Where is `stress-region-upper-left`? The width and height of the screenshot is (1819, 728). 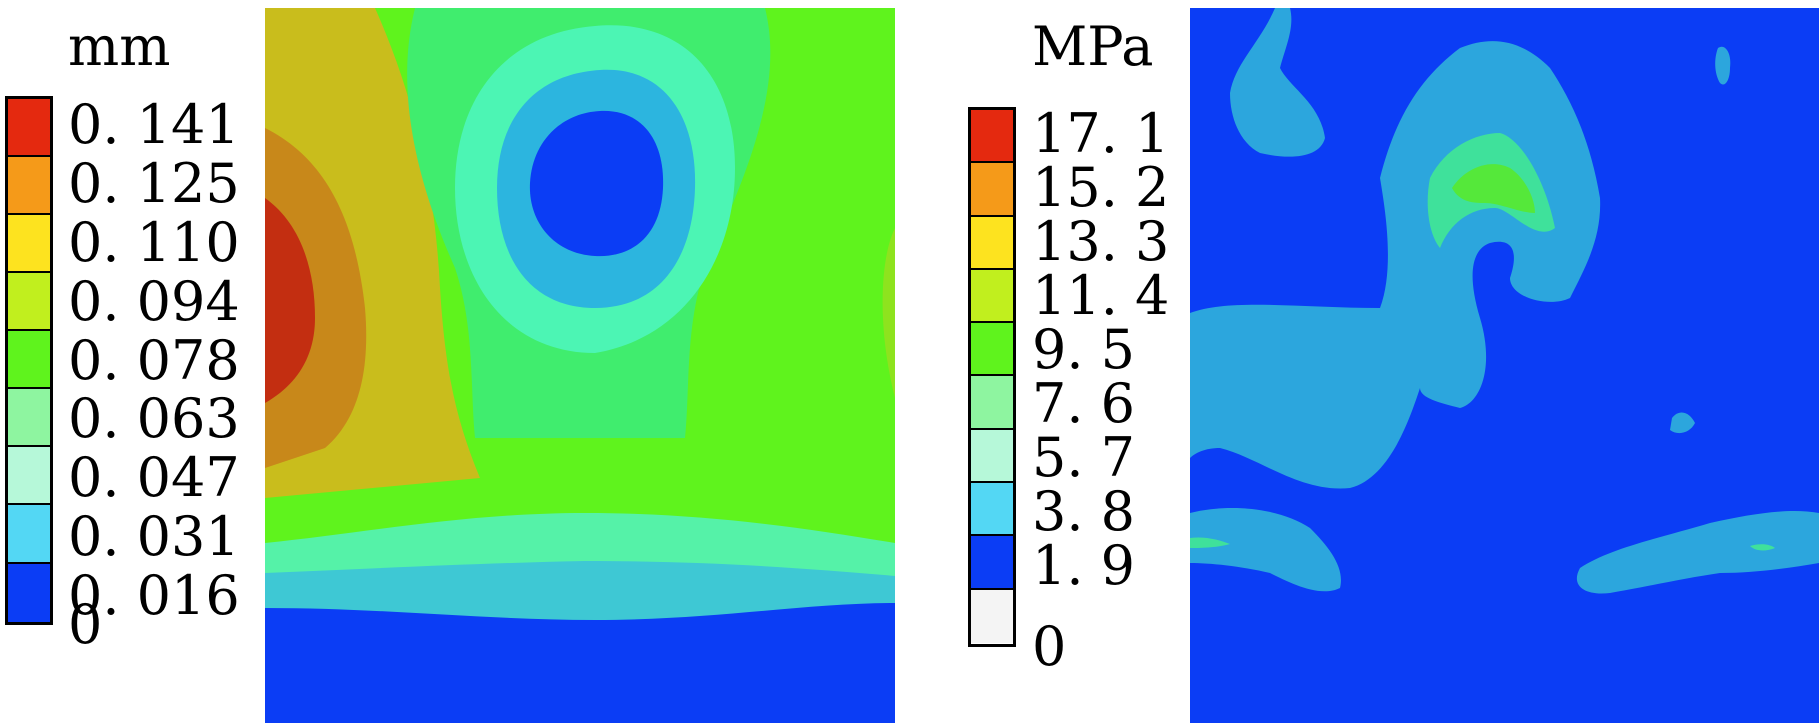 stress-region-upper-left is located at coordinates (1277, 82).